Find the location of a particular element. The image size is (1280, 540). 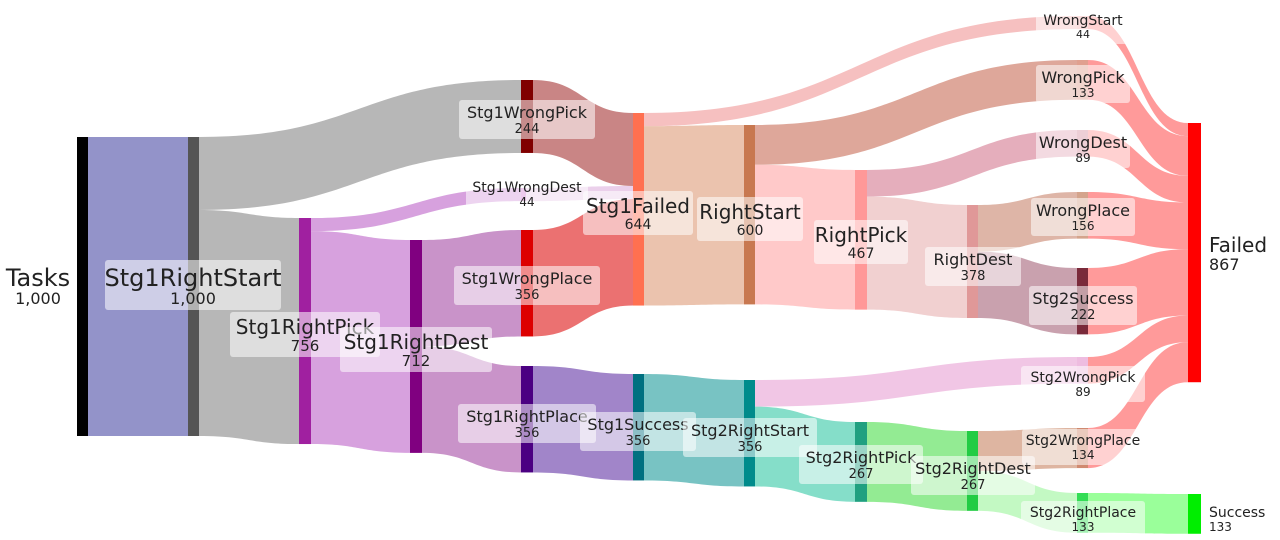

node-label-Stg1Failed: Stg1Failed is located at coordinates (638, 206).